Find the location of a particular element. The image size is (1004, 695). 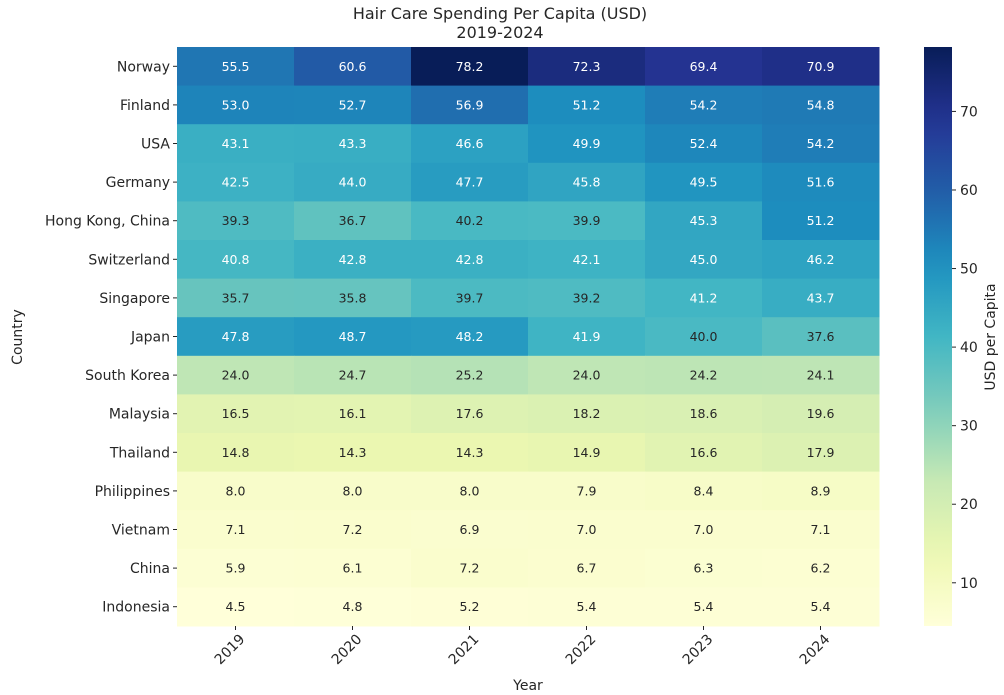

colorbar-tick-label: 10 is located at coordinates (969, 584).